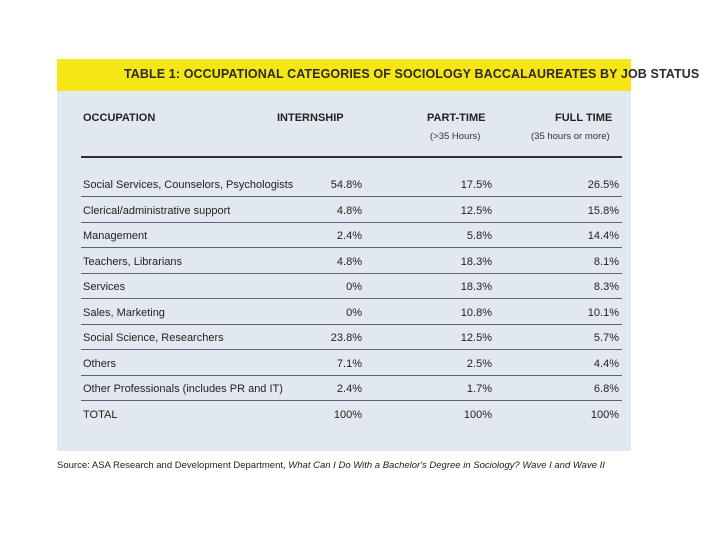  I want to click on full-time-cell: 4.4%, so click(606, 363).